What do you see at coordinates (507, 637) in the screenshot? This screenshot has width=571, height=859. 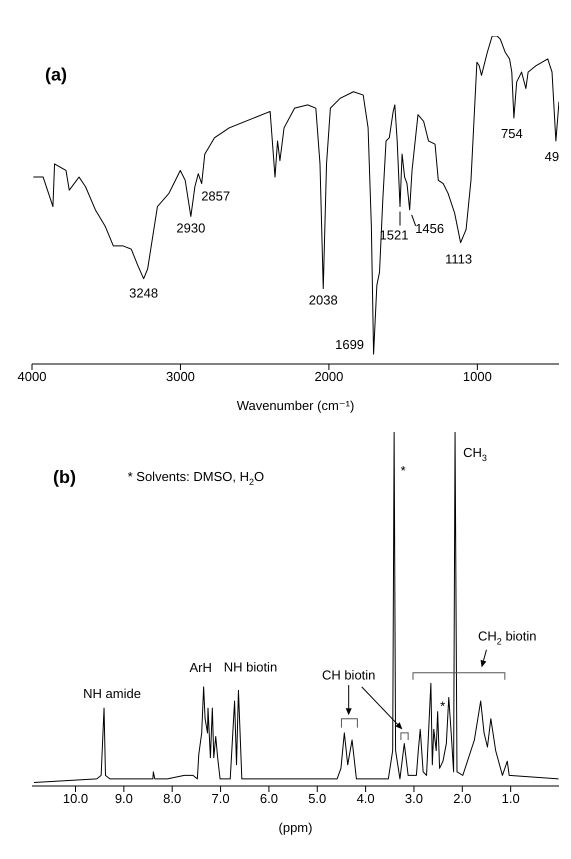 I see `annotation: CH$_{2}$ biotin` at bounding box center [507, 637].